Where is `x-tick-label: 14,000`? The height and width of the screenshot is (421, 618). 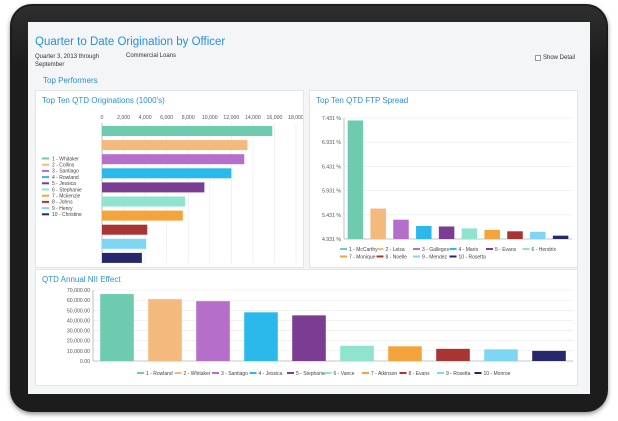
x-tick-label: 14,000 is located at coordinates (253, 118).